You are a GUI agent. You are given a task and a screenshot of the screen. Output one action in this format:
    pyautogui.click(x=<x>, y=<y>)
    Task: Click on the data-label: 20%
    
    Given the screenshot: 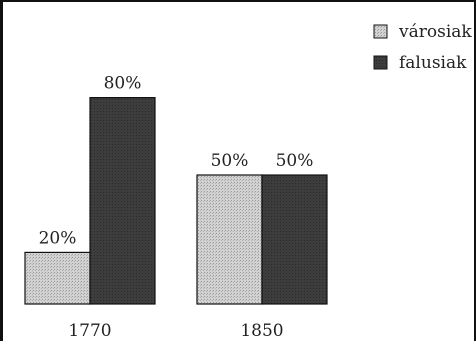 What is the action you would take?
    pyautogui.click(x=58, y=238)
    